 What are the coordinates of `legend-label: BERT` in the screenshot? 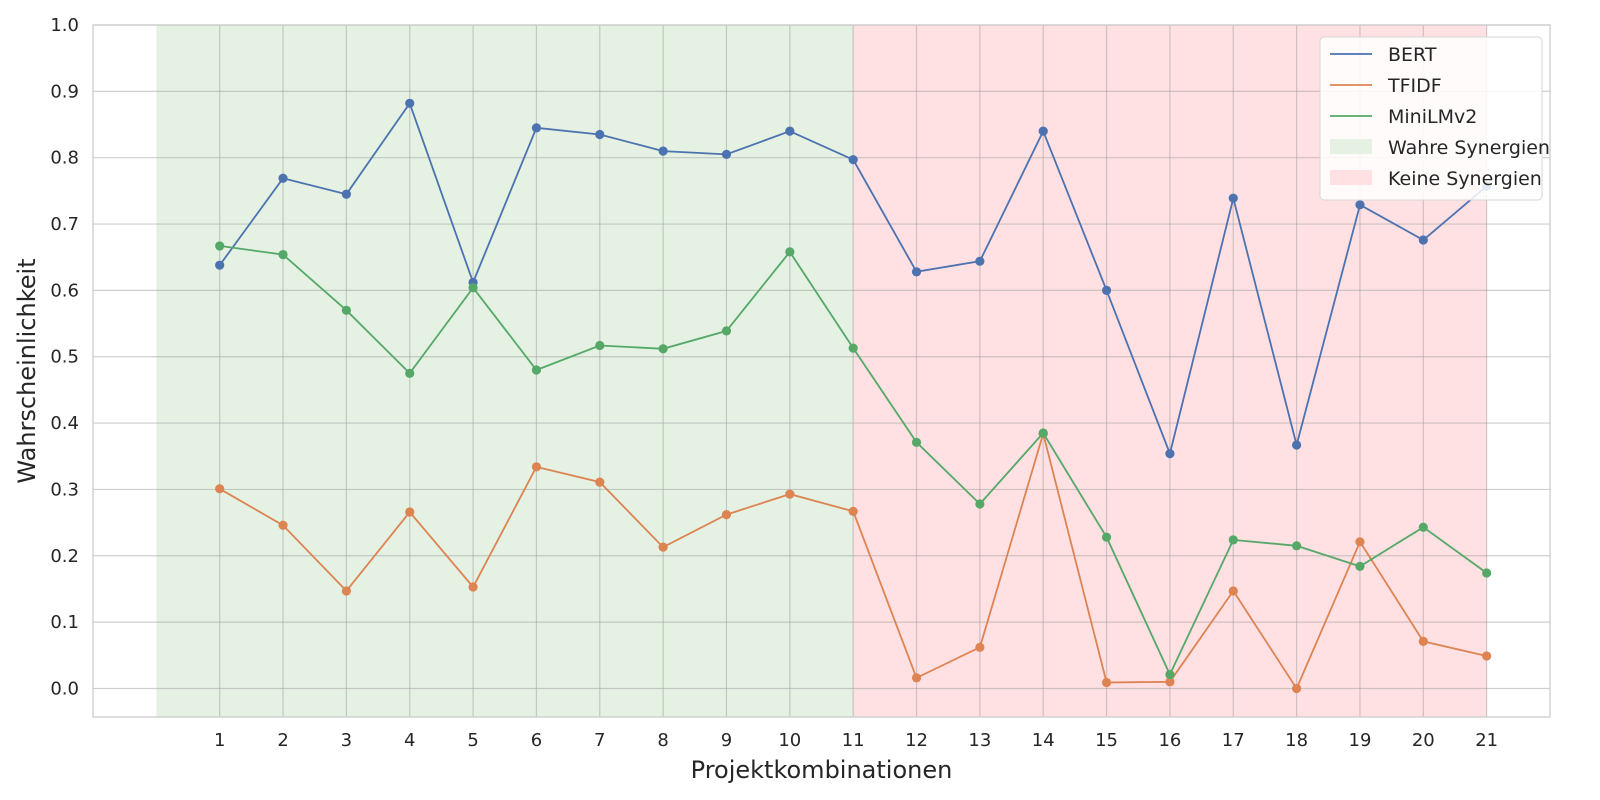 It's located at (1412, 55).